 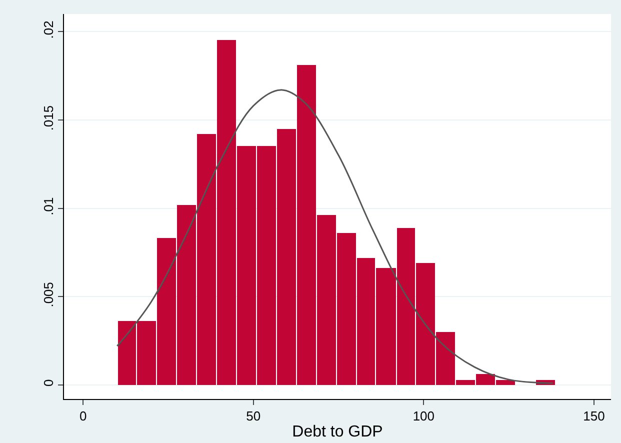 I want to click on y-tick-label: .01, so click(x=48, y=206).